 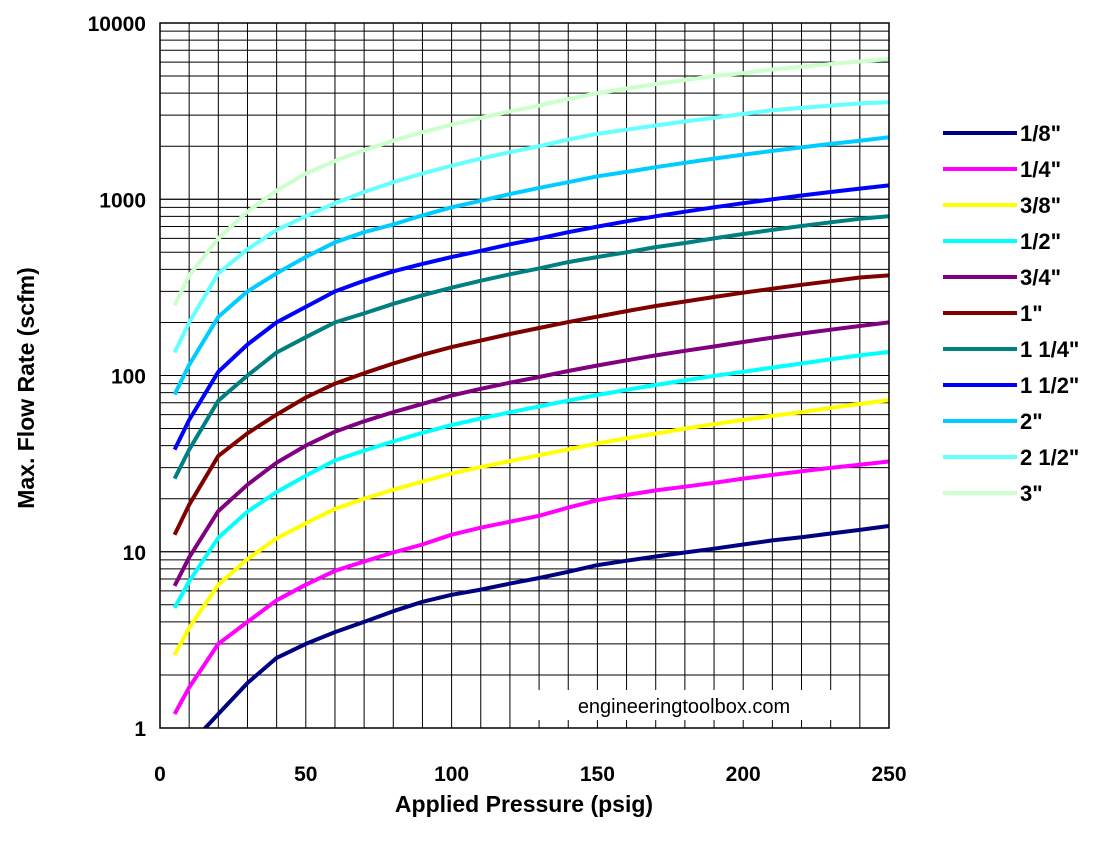 What do you see at coordinates (1031, 313) in the screenshot?
I see `legend-label: 1"` at bounding box center [1031, 313].